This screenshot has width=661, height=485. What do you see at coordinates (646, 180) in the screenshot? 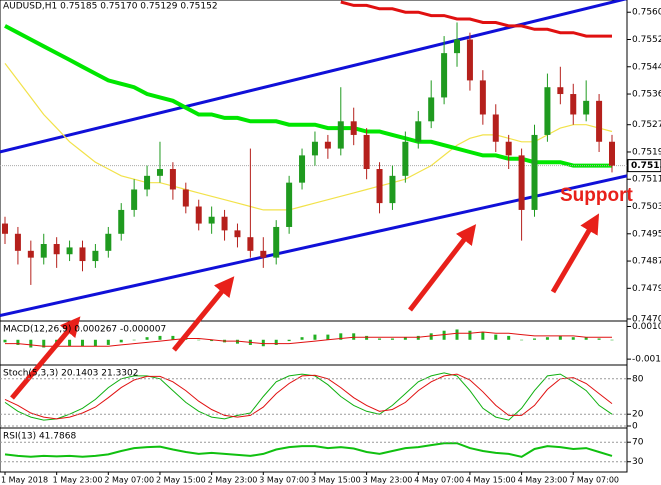
I see `y-tick-label: 0.7511` at bounding box center [646, 180].